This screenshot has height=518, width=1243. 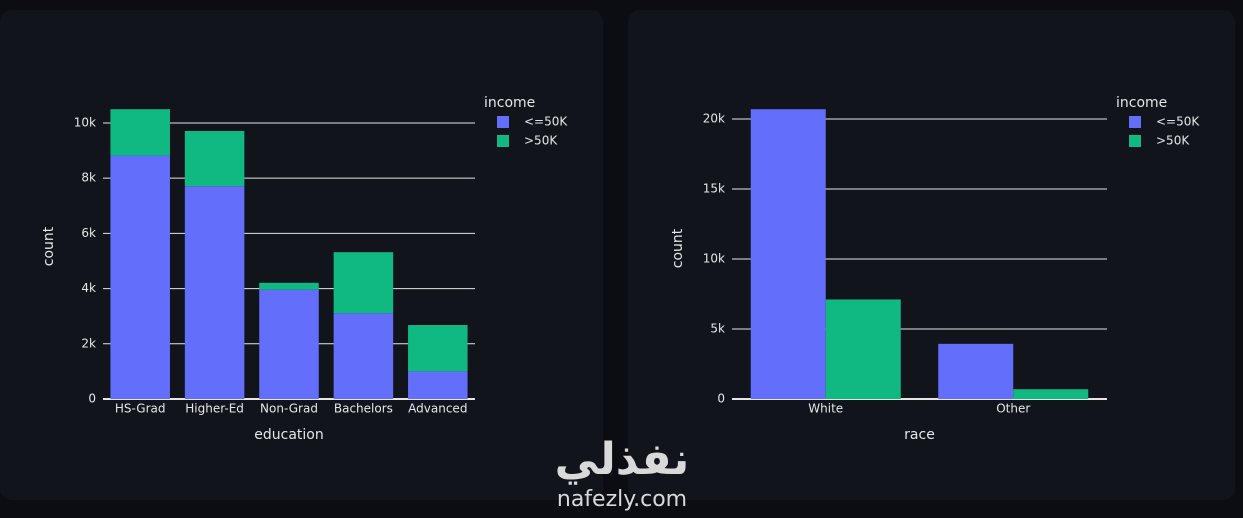 I want to click on x-tick-label: Other, so click(x=1013, y=409).